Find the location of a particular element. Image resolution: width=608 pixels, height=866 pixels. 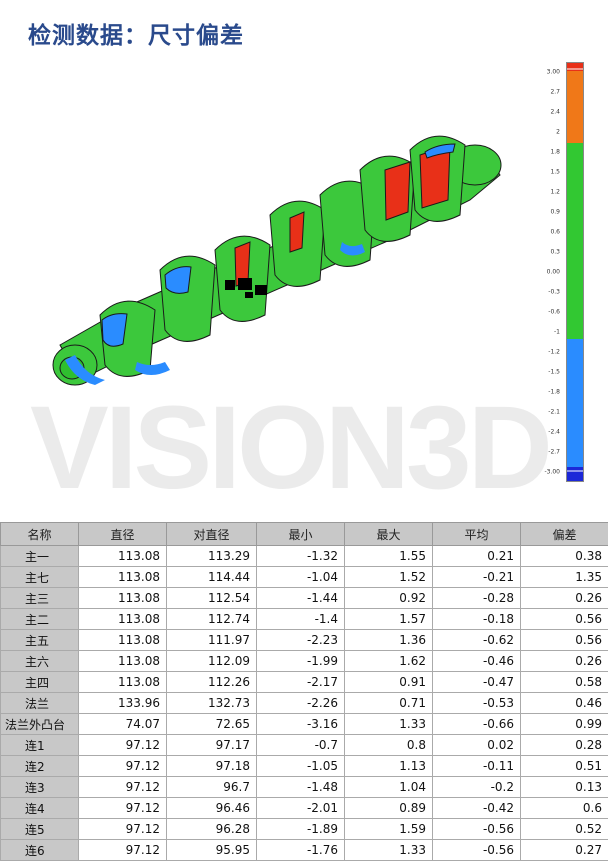

table-row: 连6 97.12 95.95 -1.76 1.33 -0.56 0.27 is located at coordinates (304, 850).